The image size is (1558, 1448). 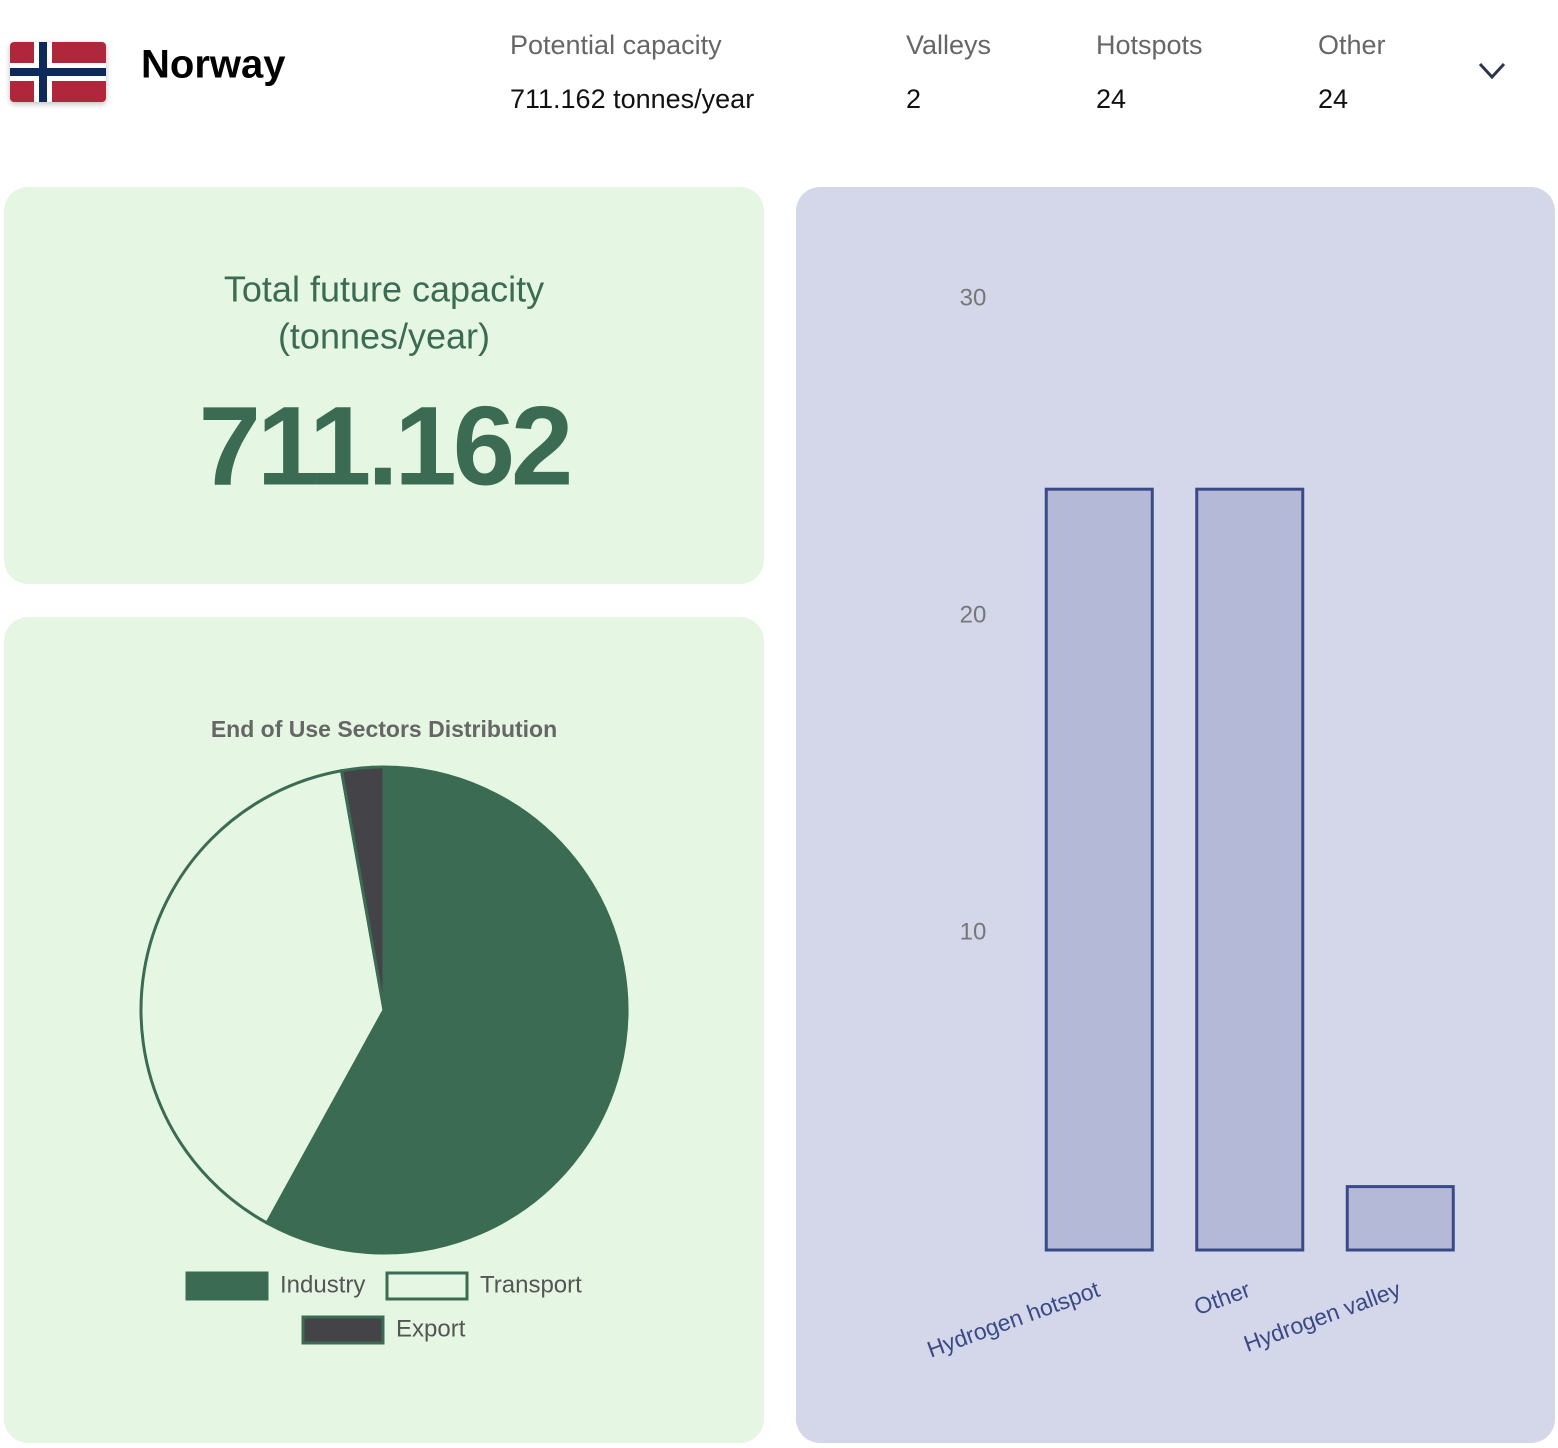 What do you see at coordinates (384, 289) in the screenshot?
I see `summary-title: Total future capacity` at bounding box center [384, 289].